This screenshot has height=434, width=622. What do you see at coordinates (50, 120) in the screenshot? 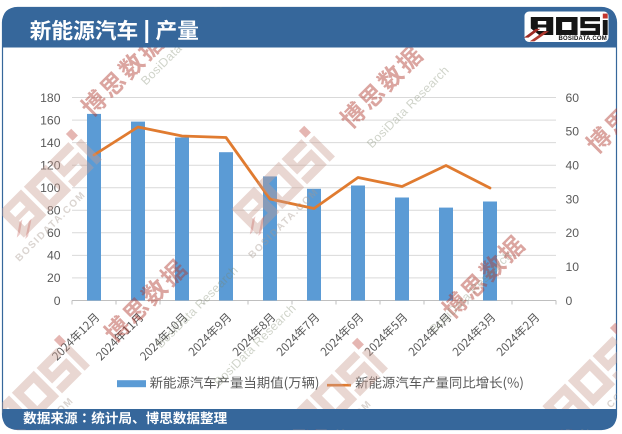
I see `svg-text: 160` at bounding box center [50, 120].